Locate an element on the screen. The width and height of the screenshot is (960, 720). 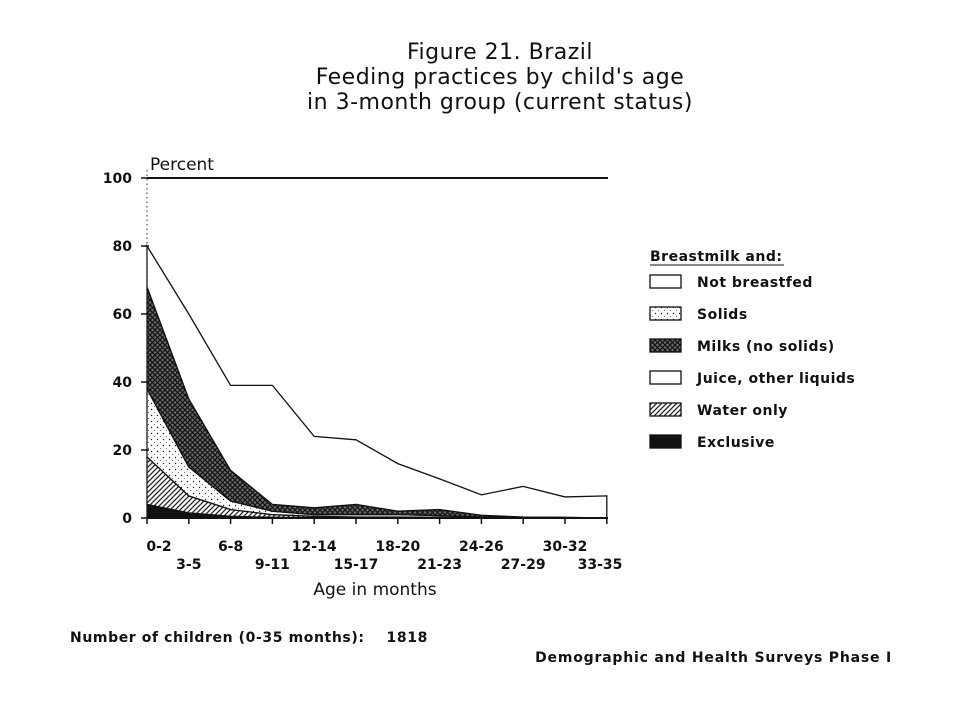
sample-size-note: Number of children (0-35 months): 1818 is located at coordinates (249, 638).